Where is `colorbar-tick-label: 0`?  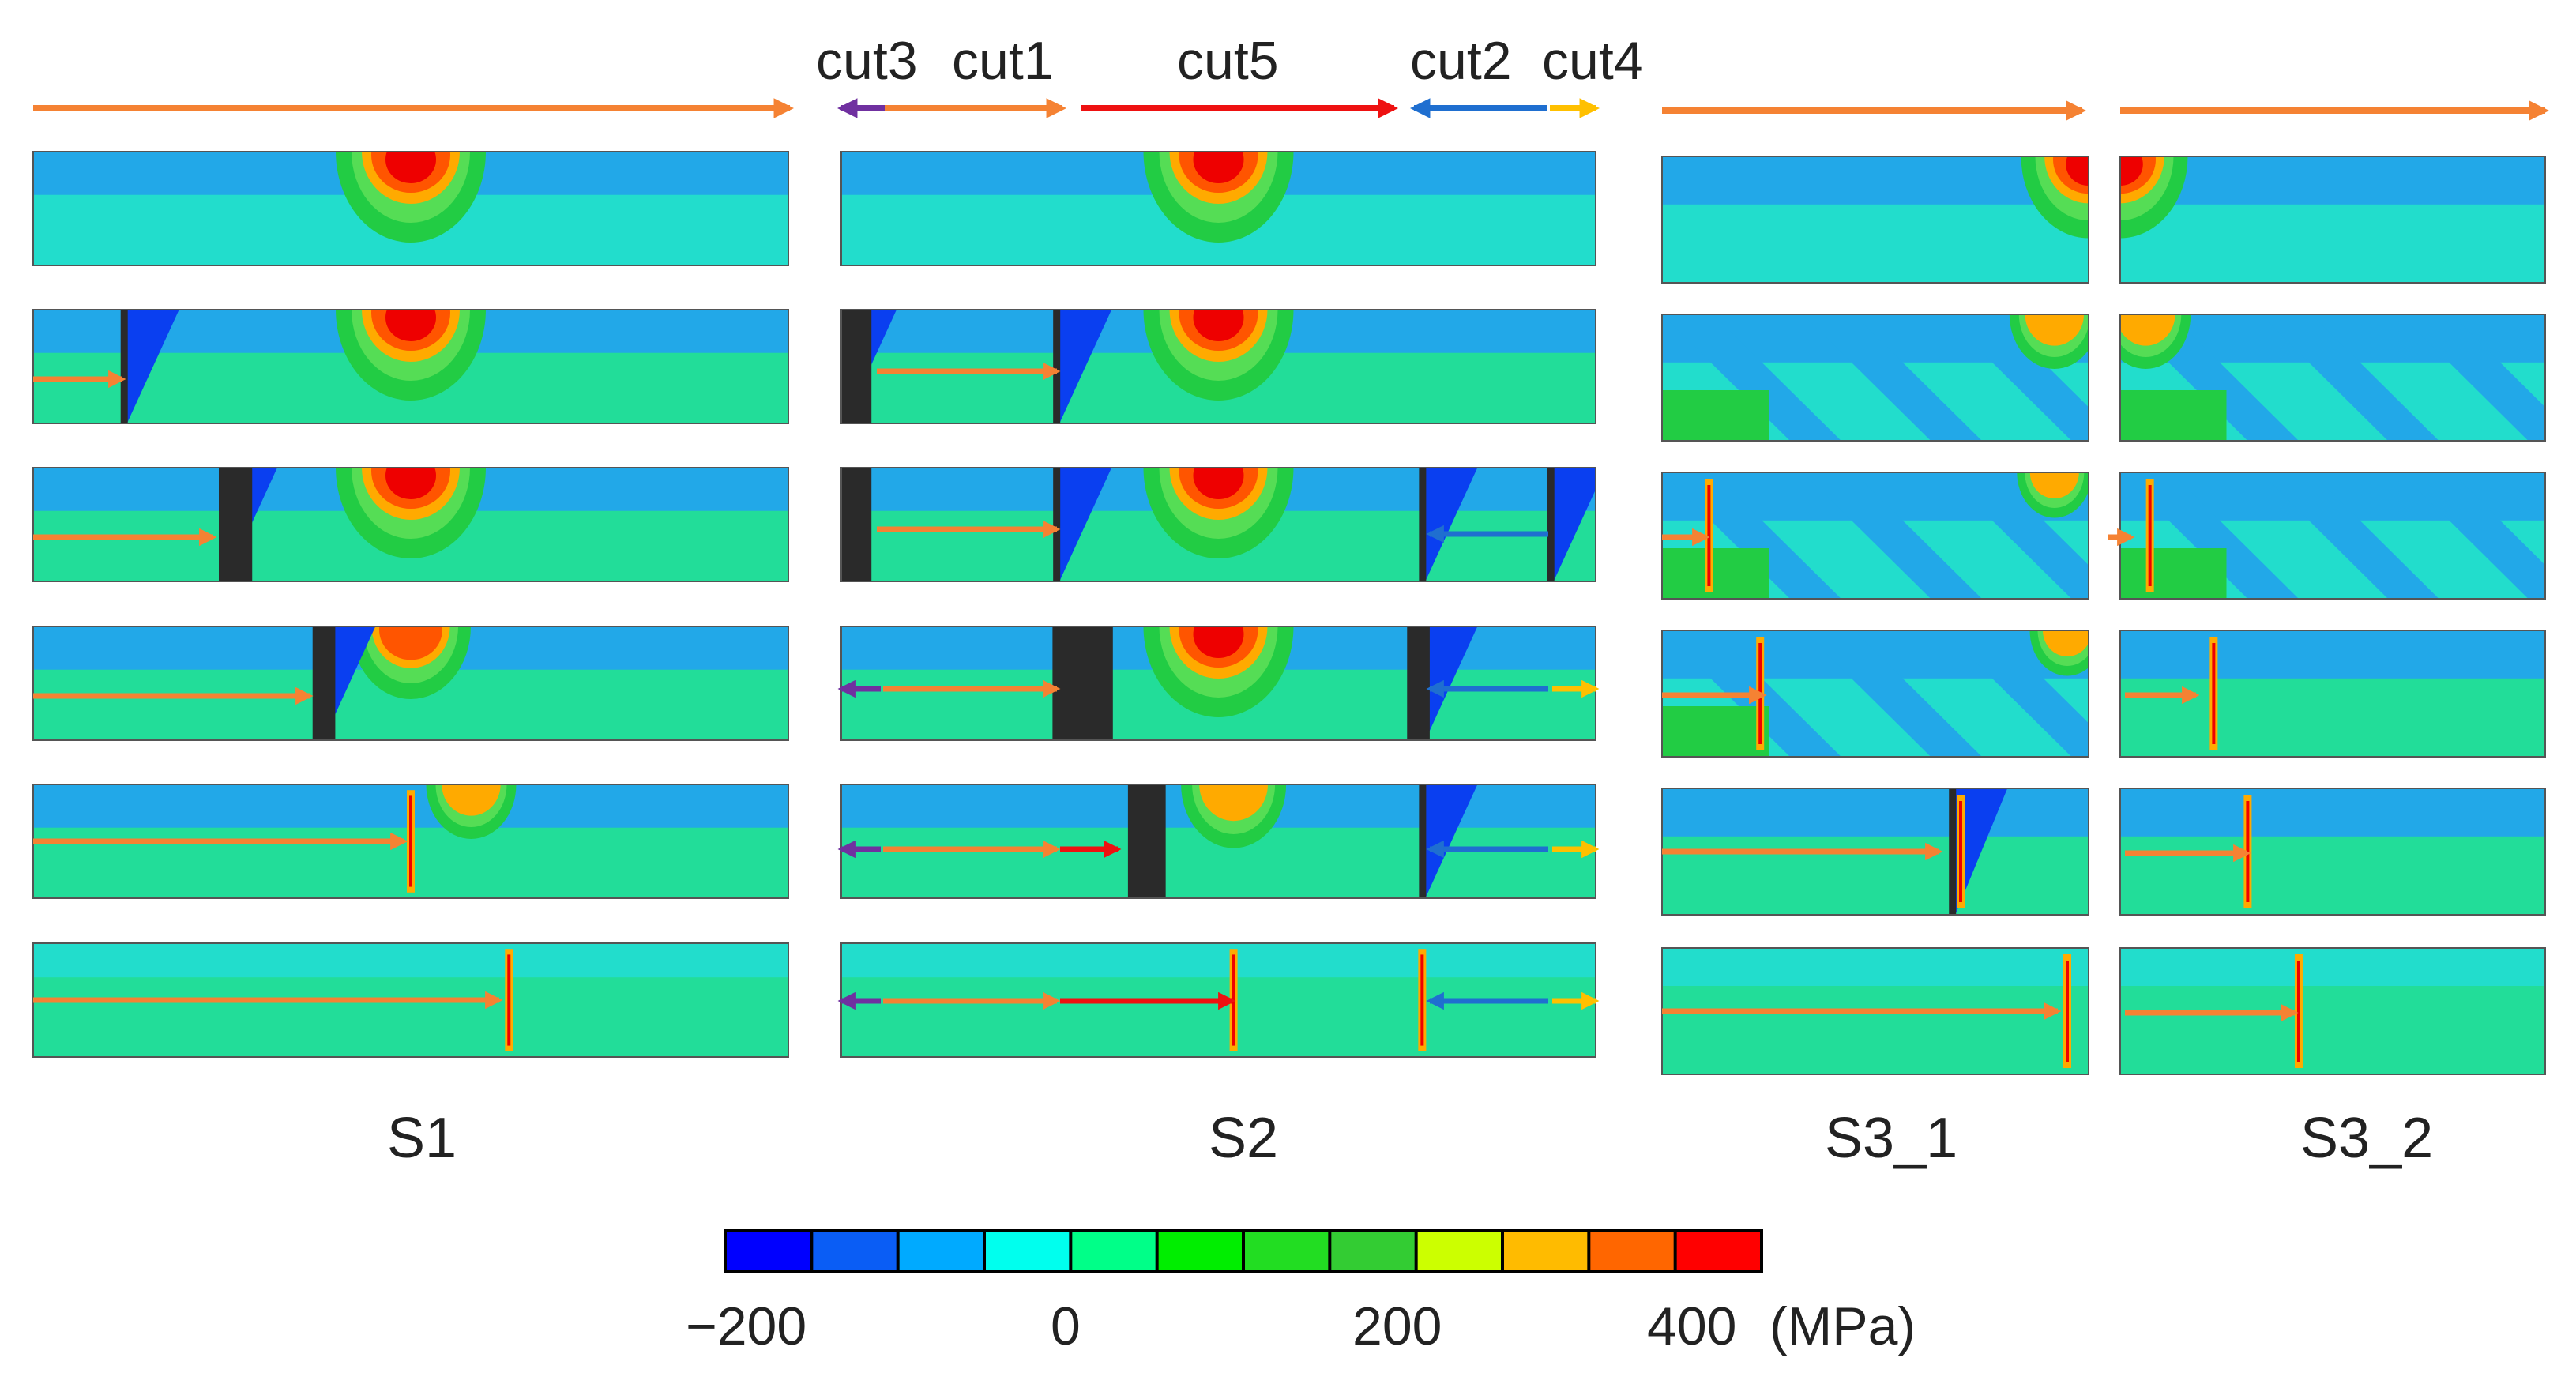 colorbar-tick-label: 0 is located at coordinates (1066, 1326).